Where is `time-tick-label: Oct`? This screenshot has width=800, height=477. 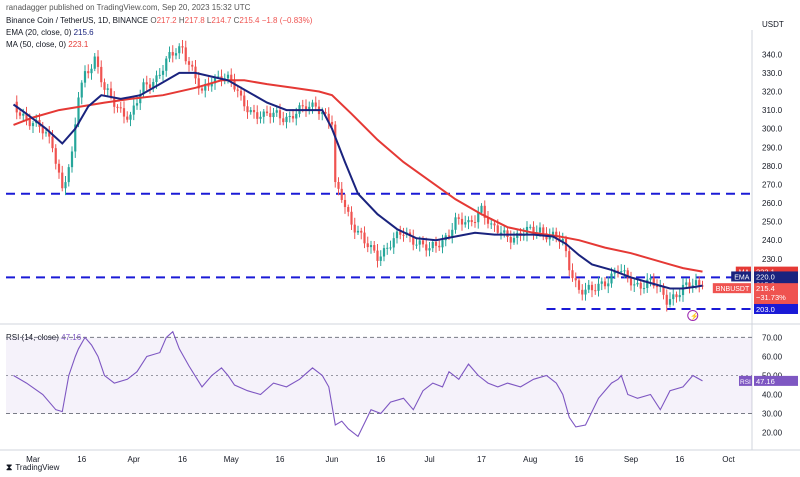 time-tick-label: Oct is located at coordinates (728, 459).